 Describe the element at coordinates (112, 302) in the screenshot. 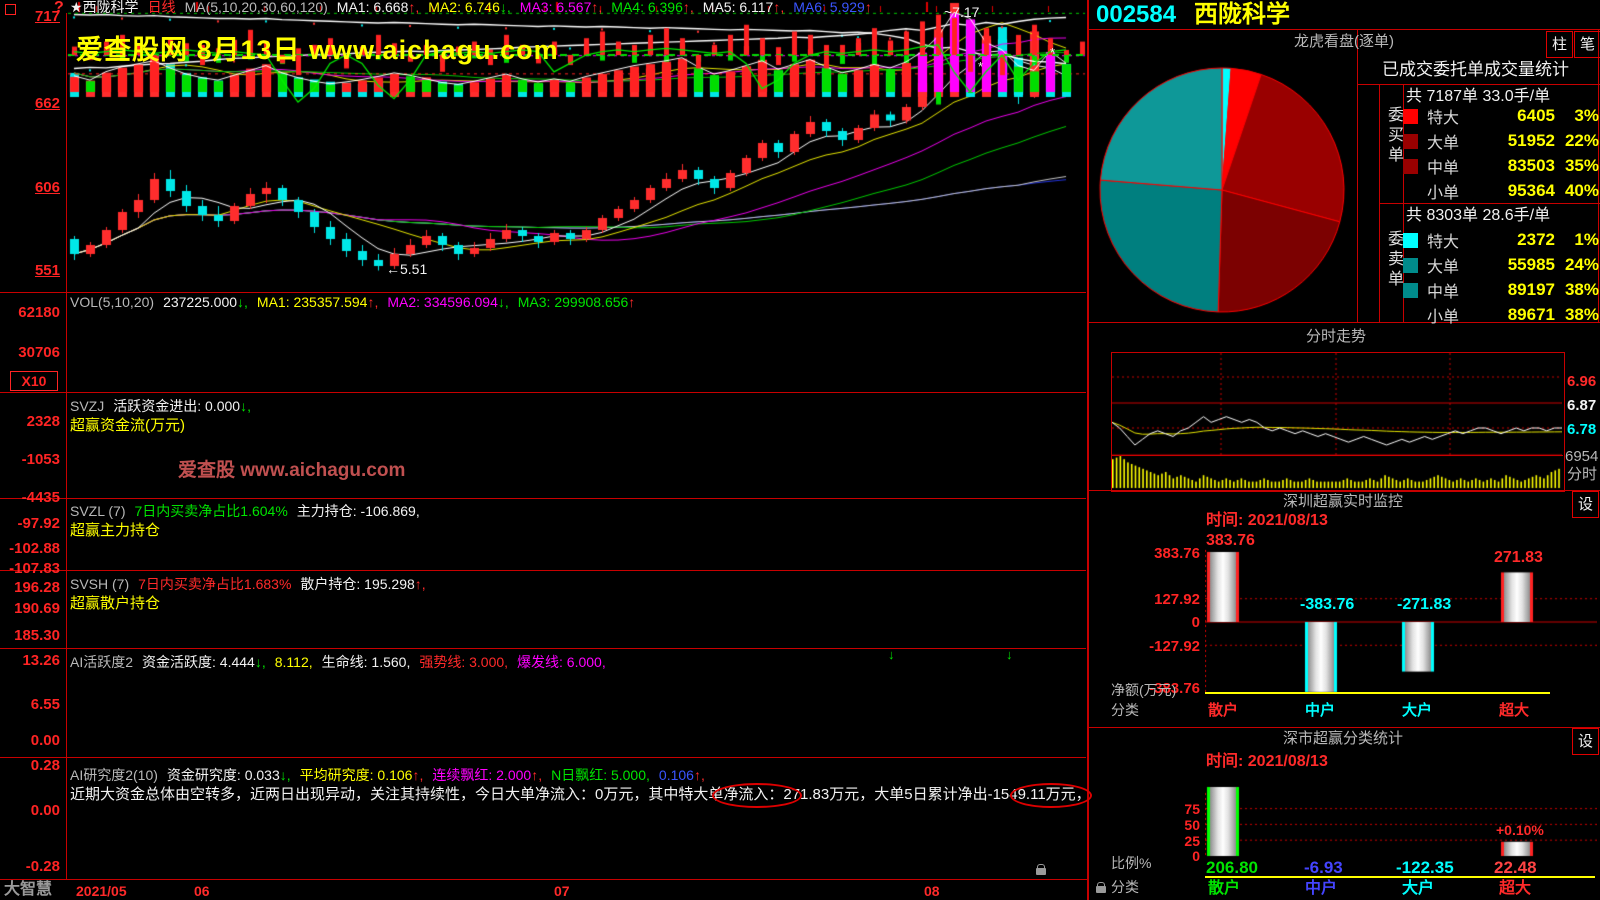

I see `vol-indicator-name: VOL(5,10,20)` at that location.